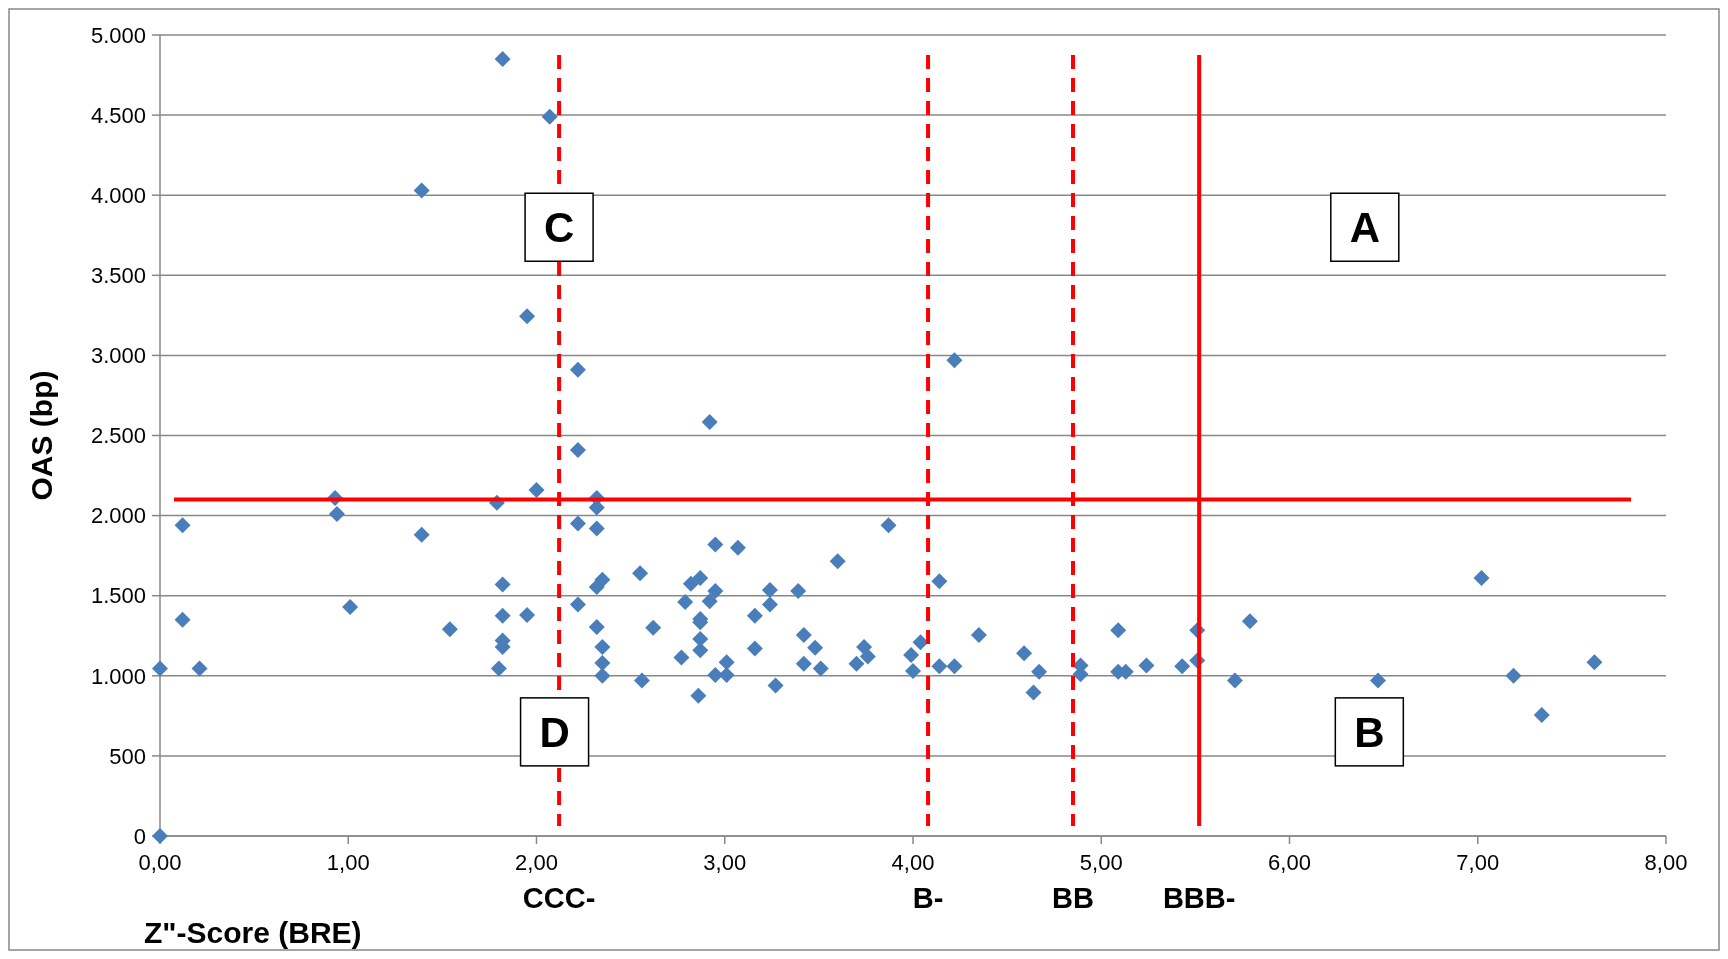 The height and width of the screenshot is (959, 1728). What do you see at coordinates (1478, 862) in the screenshot?
I see `x-tick-label: 7,00` at bounding box center [1478, 862].